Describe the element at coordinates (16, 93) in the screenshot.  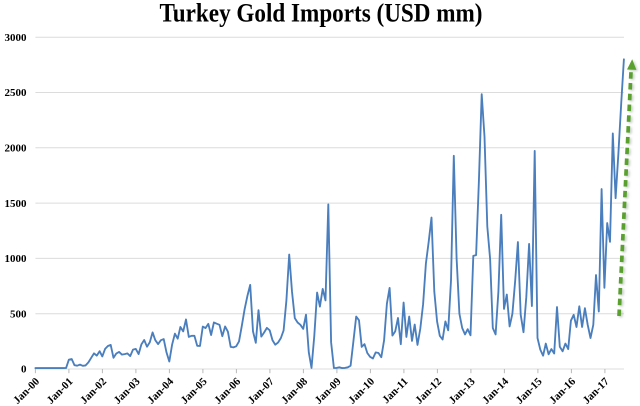
I see `svg-text: 2500` at that location.